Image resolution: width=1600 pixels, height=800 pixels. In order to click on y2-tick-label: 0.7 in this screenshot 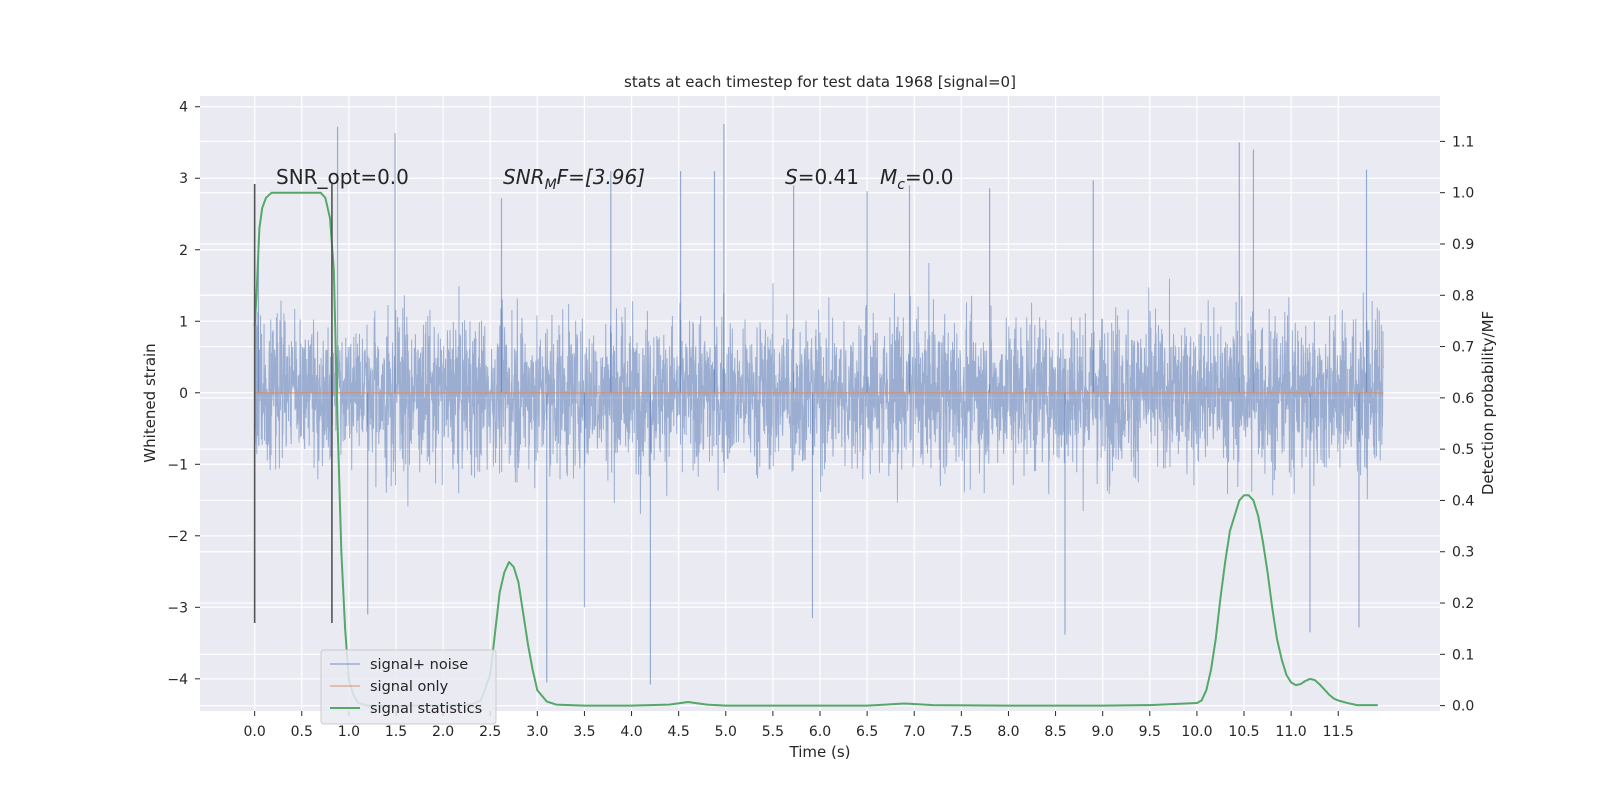, I will do `click(1463, 348)`.